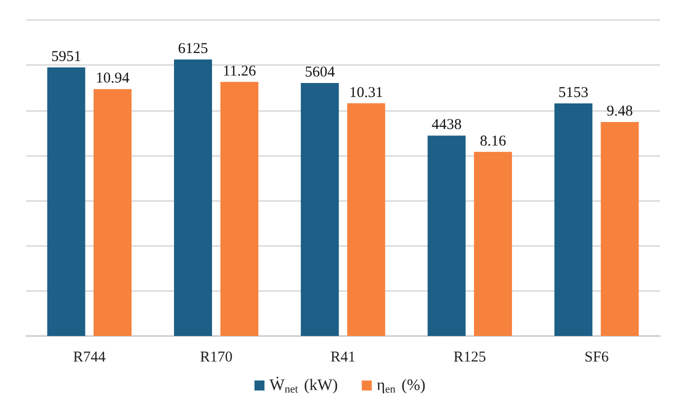  What do you see at coordinates (89, 358) in the screenshot?
I see `x-tick-label: R744` at bounding box center [89, 358].